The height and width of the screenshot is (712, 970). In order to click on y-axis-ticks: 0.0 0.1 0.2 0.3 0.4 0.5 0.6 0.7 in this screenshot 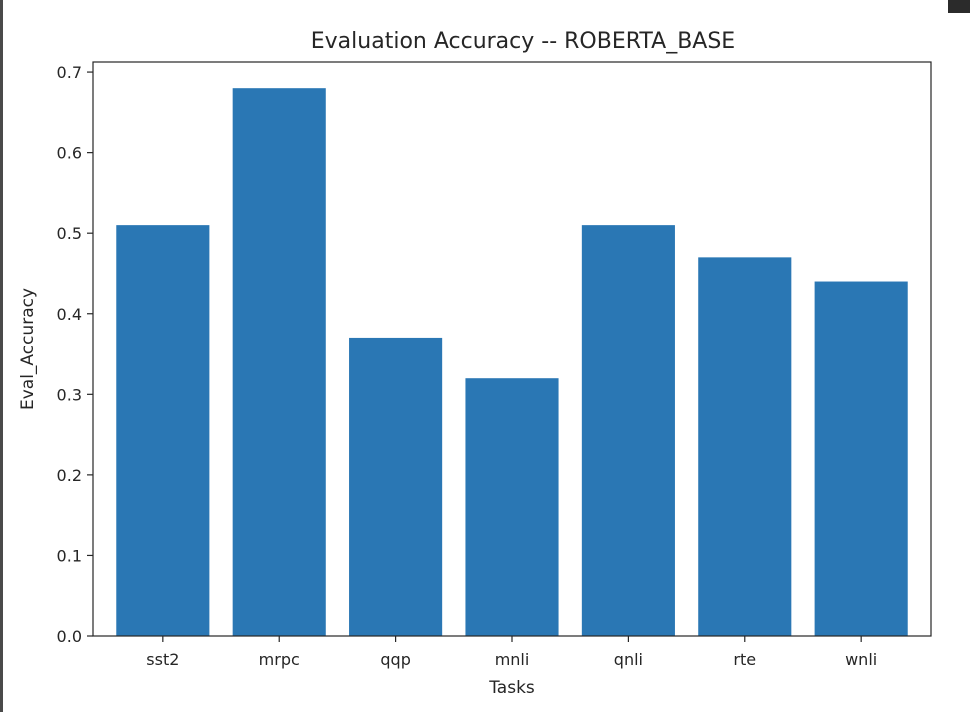, I will do `click(75, 354)`.